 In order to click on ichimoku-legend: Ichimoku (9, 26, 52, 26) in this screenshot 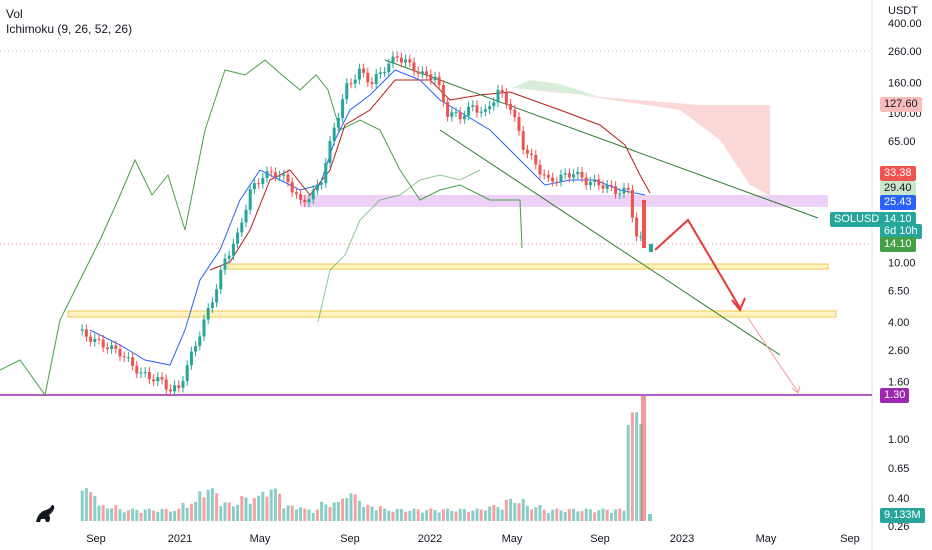, I will do `click(69, 29)`.